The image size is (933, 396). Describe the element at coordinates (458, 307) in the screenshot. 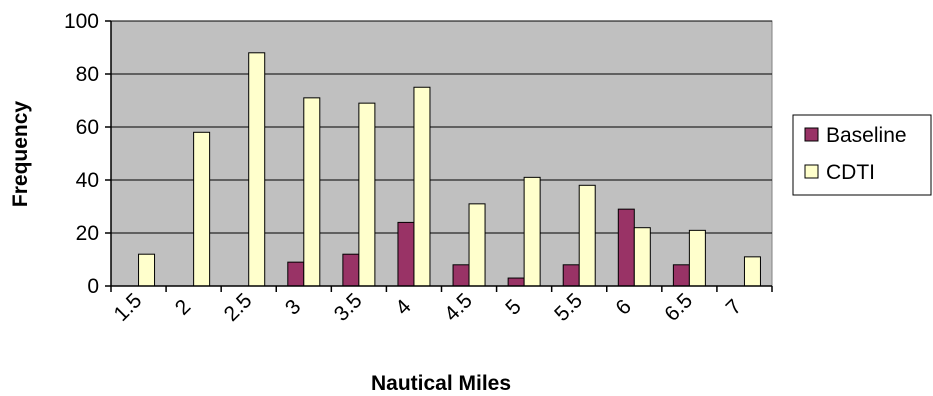

I see `x-tick-label: 4.5` at that location.